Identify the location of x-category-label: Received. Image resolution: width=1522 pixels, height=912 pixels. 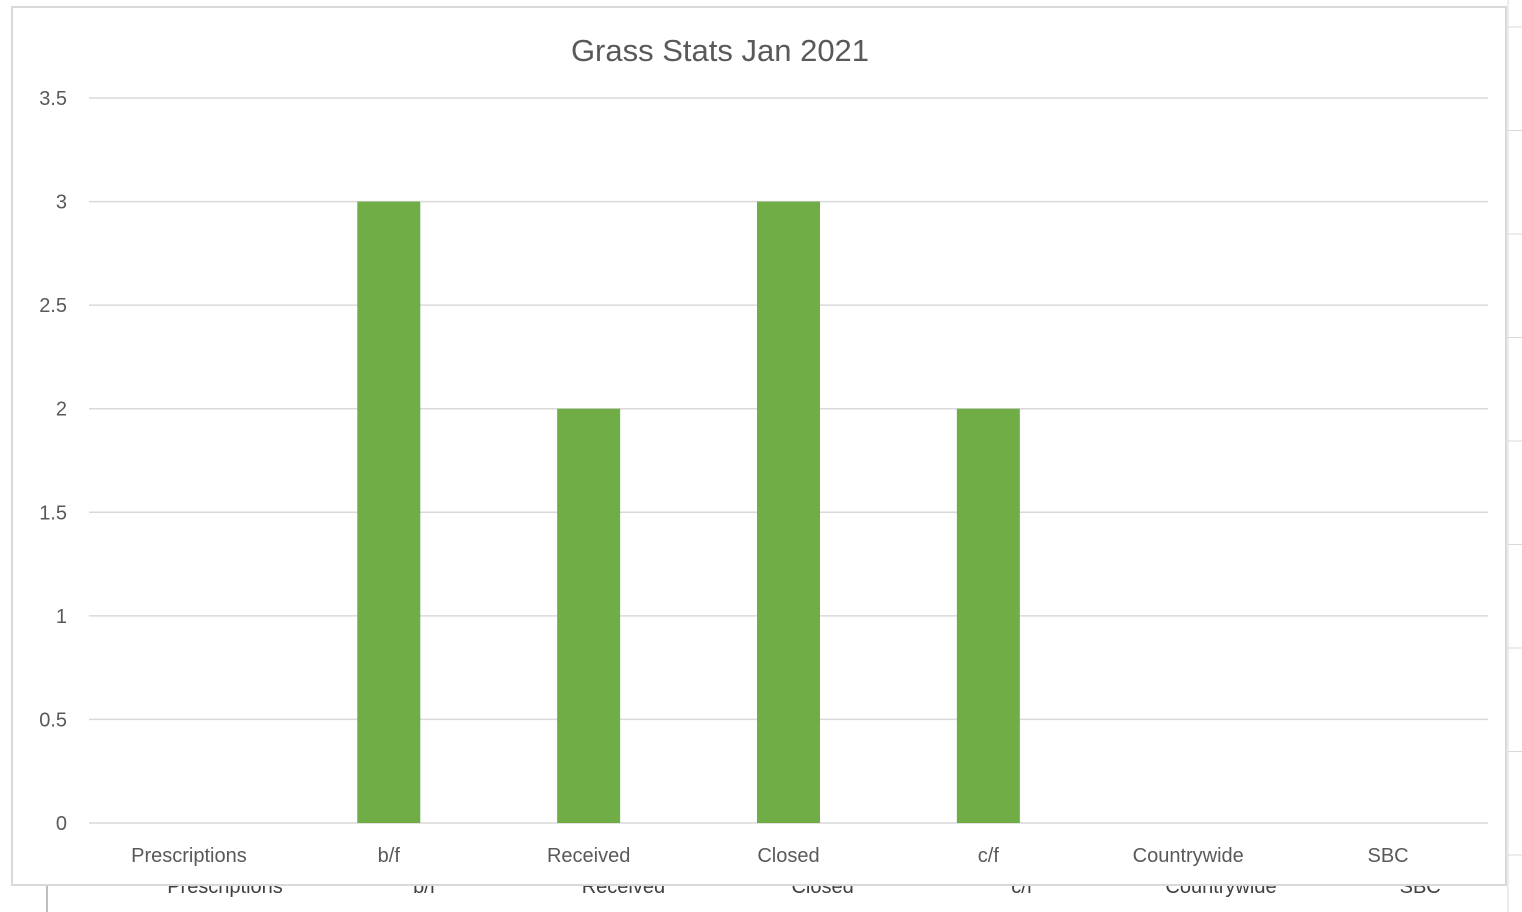
(588, 856).